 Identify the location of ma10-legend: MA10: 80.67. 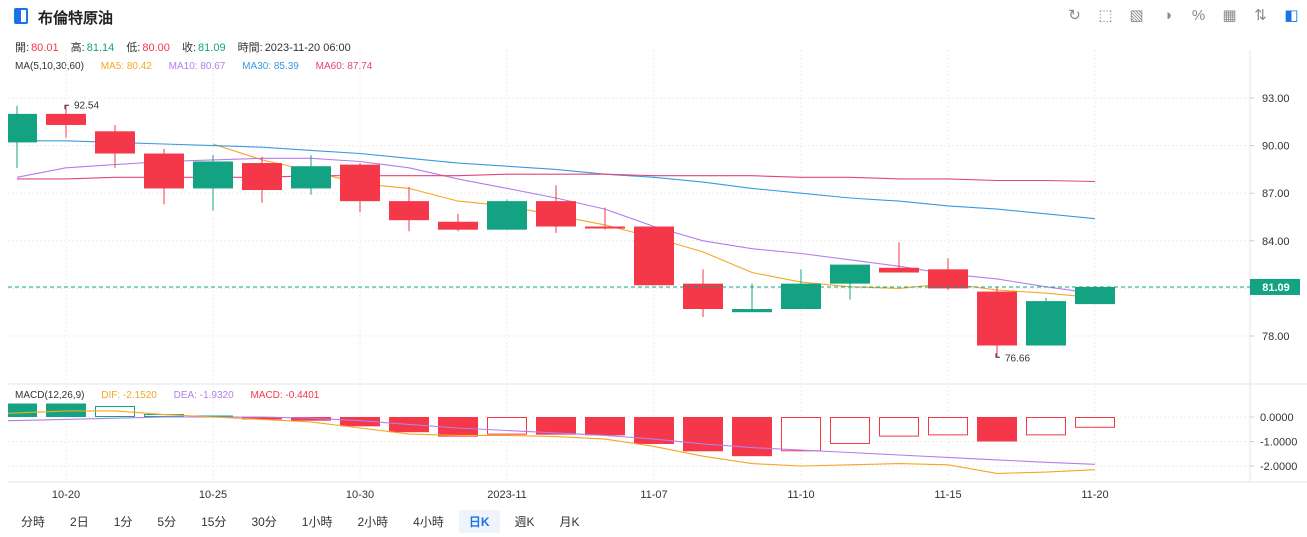
(197, 66).